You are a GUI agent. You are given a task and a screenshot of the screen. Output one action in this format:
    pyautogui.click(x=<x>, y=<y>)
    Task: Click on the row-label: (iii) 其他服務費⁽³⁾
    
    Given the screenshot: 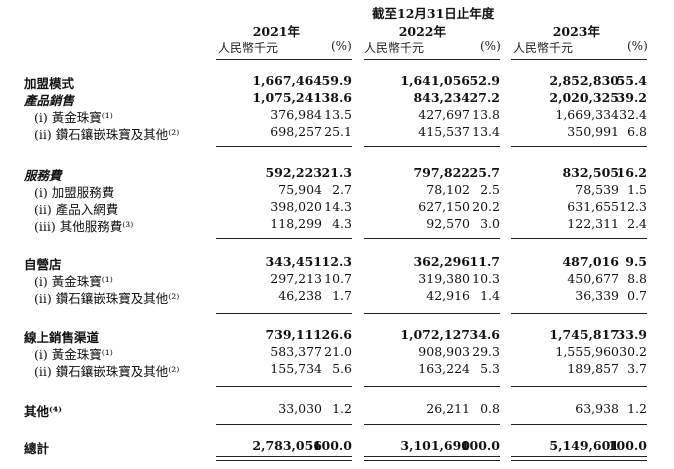 What is the action you would take?
    pyautogui.click(x=84, y=226)
    